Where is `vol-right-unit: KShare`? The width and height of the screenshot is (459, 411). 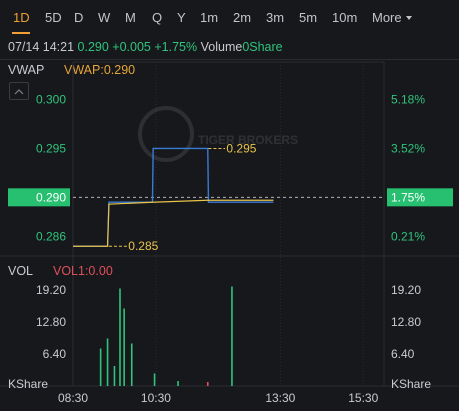
vol-right-unit: KShare is located at coordinates (411, 384).